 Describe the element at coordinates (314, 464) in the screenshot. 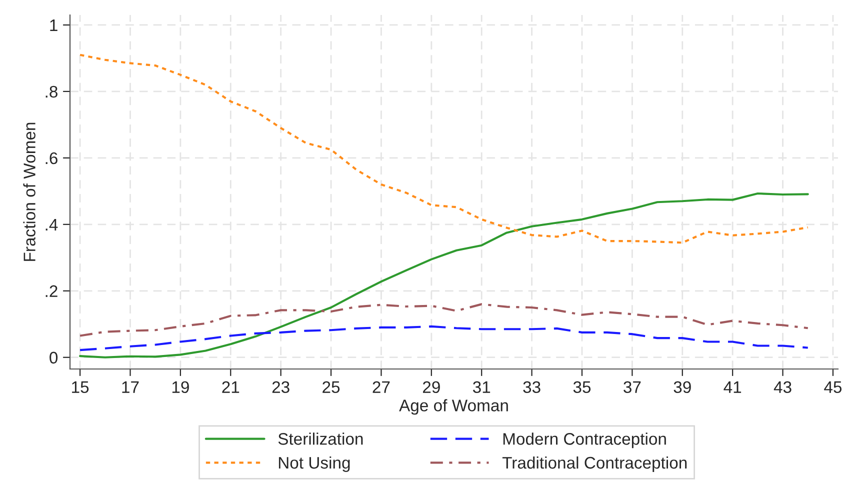

I see `legend-label: Not Using` at that location.